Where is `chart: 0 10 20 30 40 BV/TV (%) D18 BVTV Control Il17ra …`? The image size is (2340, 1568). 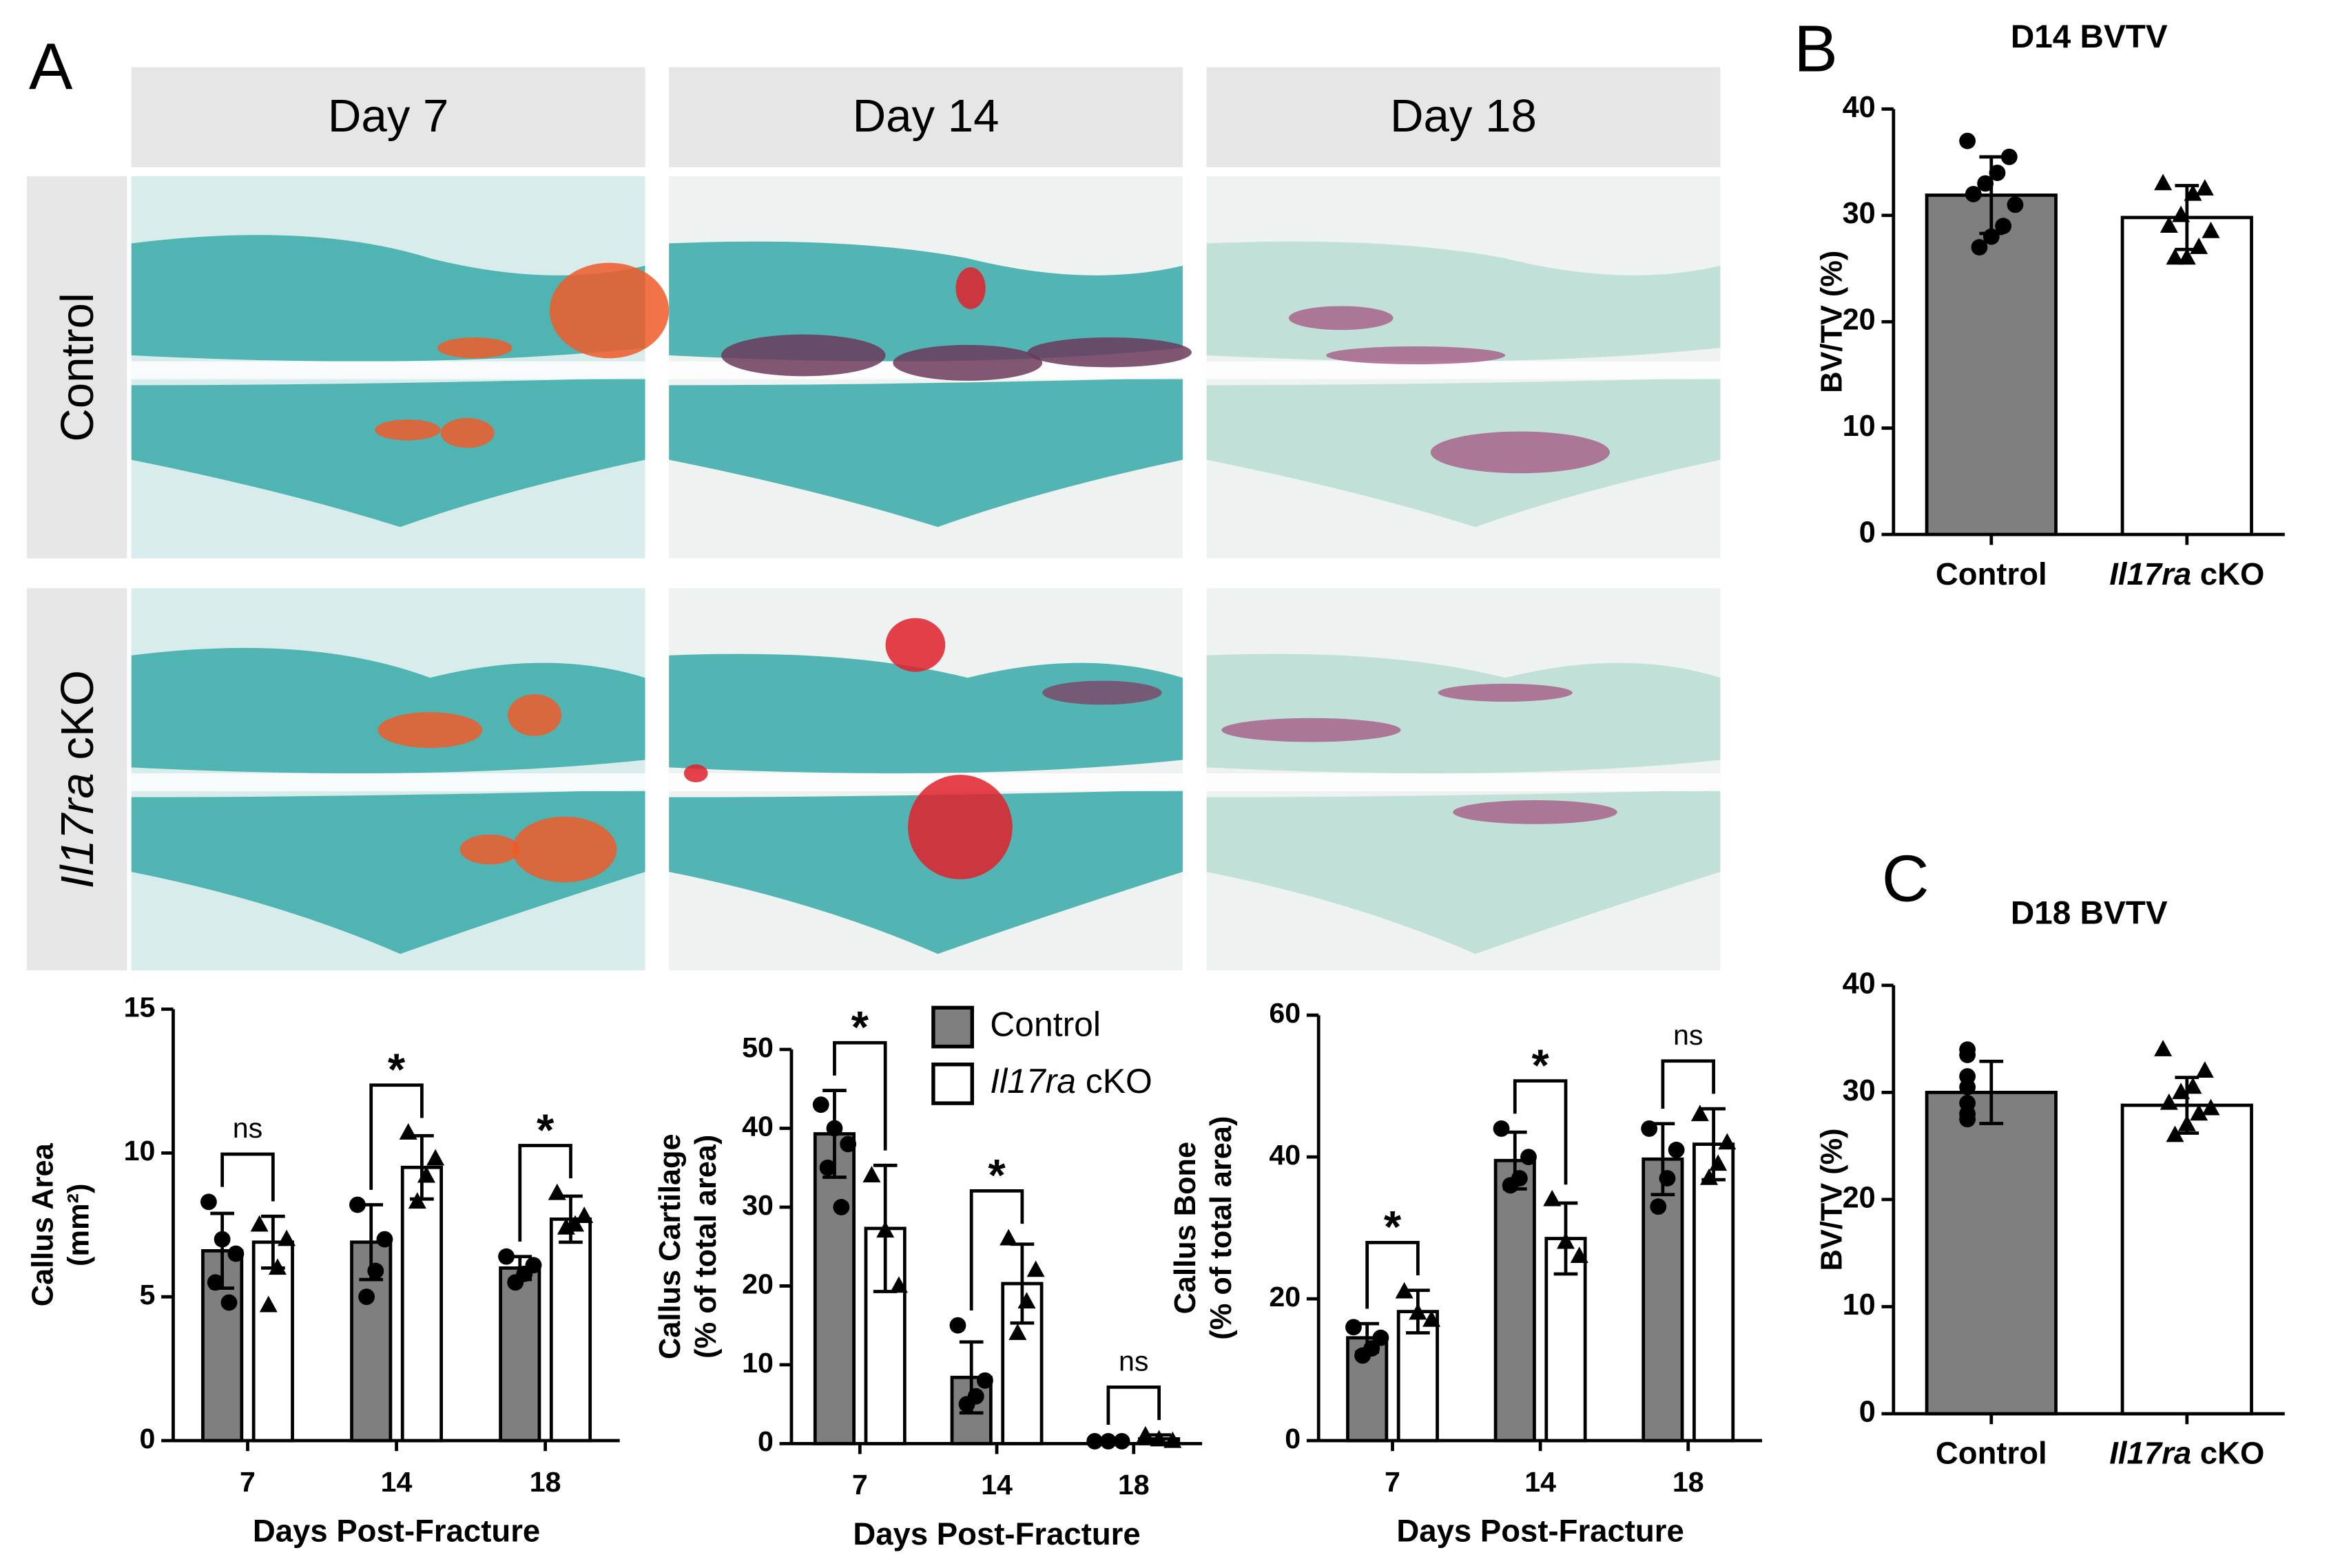 chart: 0 10 20 30 40 BV/TV (%) D18 BVTV Control Il17ra … is located at coordinates (2050, 1183).